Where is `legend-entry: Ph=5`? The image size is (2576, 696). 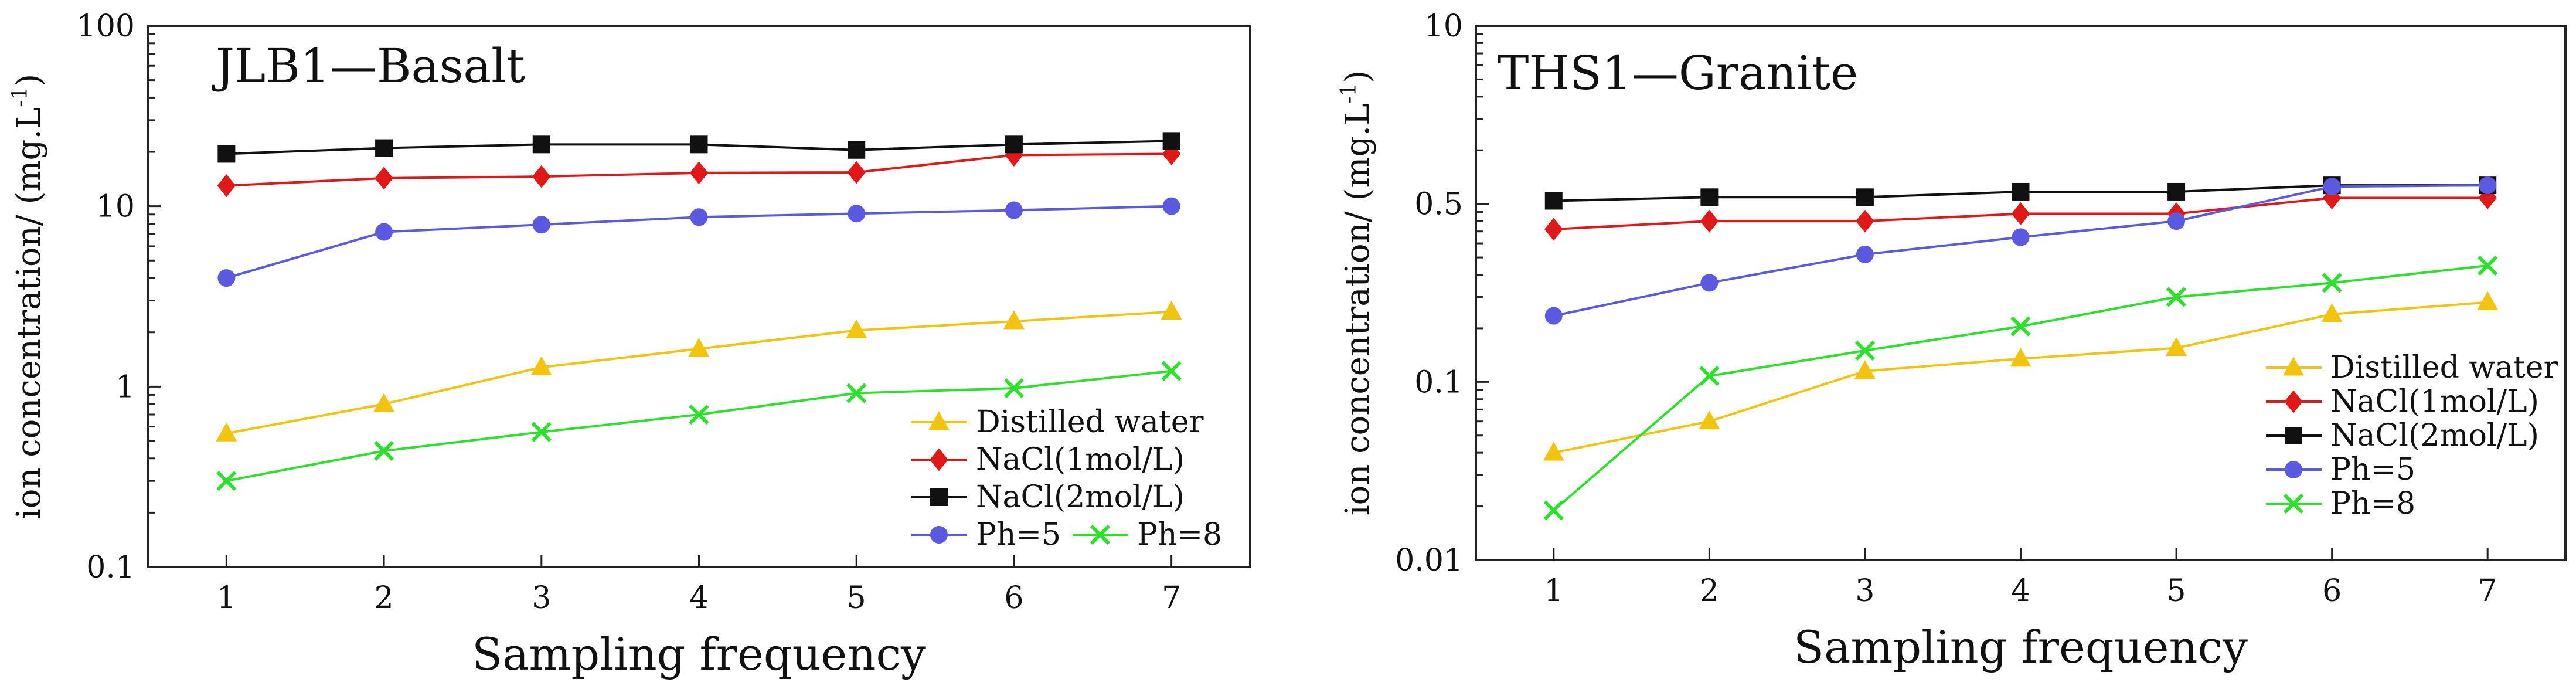 legend-entry: Ph=5 is located at coordinates (2340, 469).